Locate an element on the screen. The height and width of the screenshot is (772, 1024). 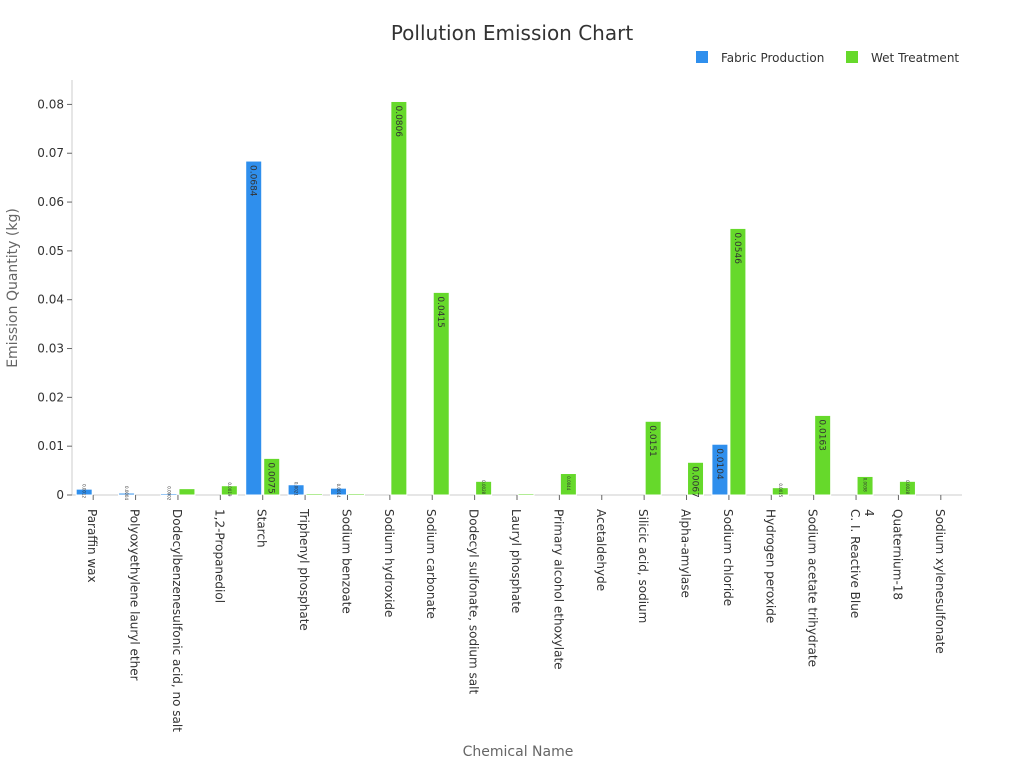
data-label: 0.0015 is located at coordinates (780, 490).